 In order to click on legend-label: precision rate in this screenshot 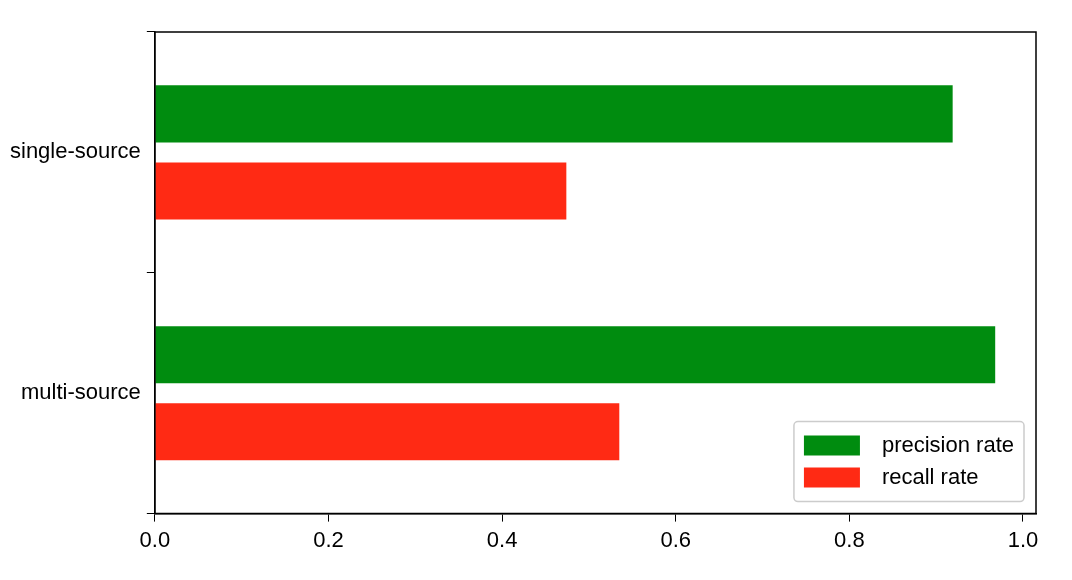, I will do `click(948, 444)`.